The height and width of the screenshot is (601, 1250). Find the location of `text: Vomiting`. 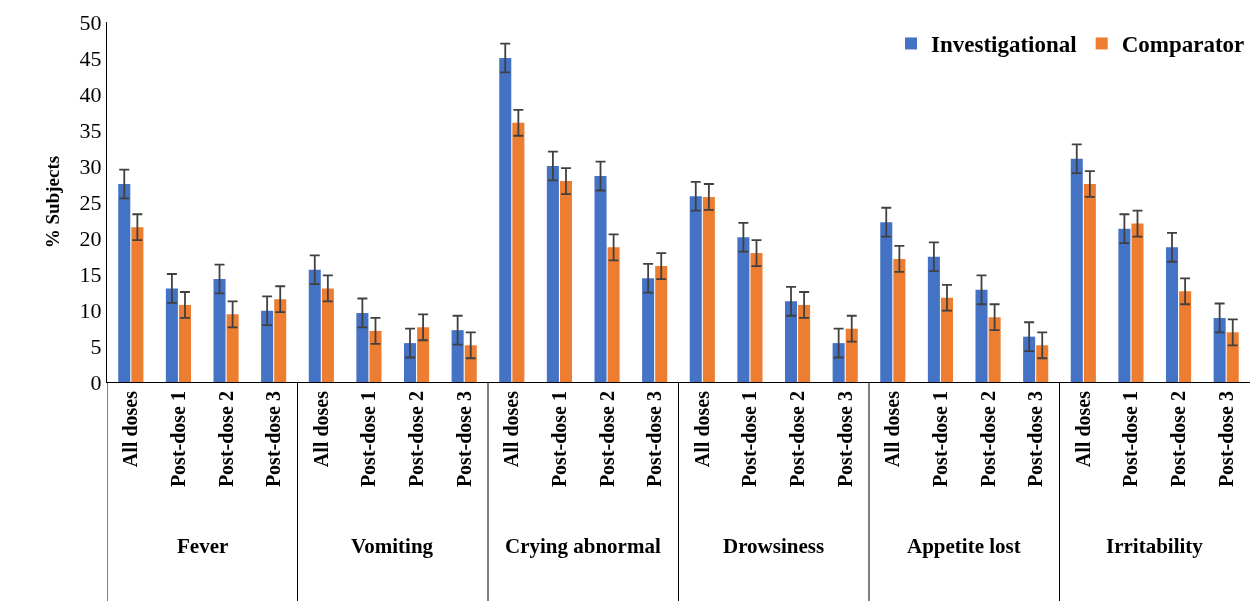

text: Vomiting is located at coordinates (392, 546).